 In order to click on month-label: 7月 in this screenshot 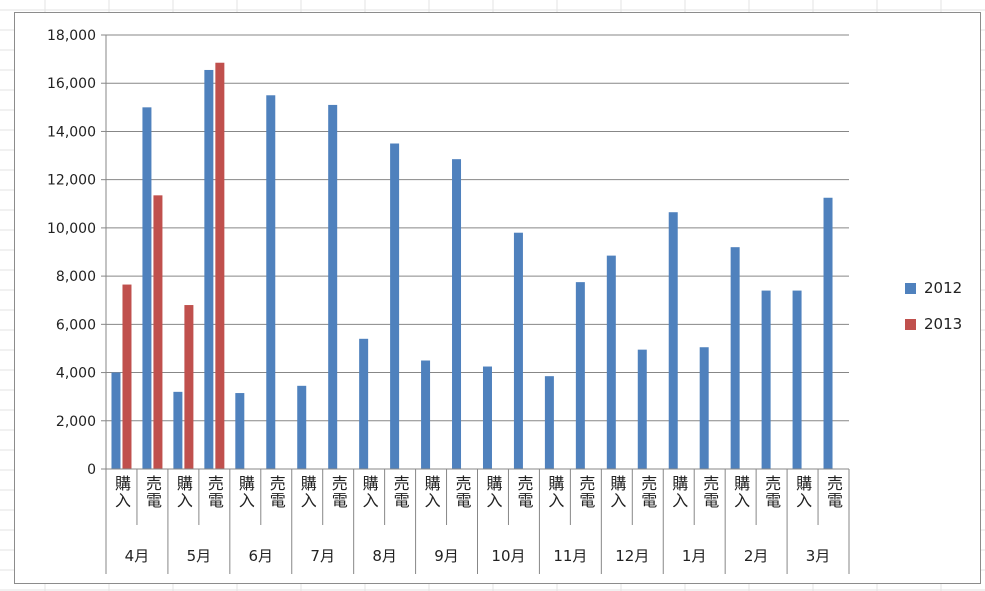, I will do `click(322, 556)`.